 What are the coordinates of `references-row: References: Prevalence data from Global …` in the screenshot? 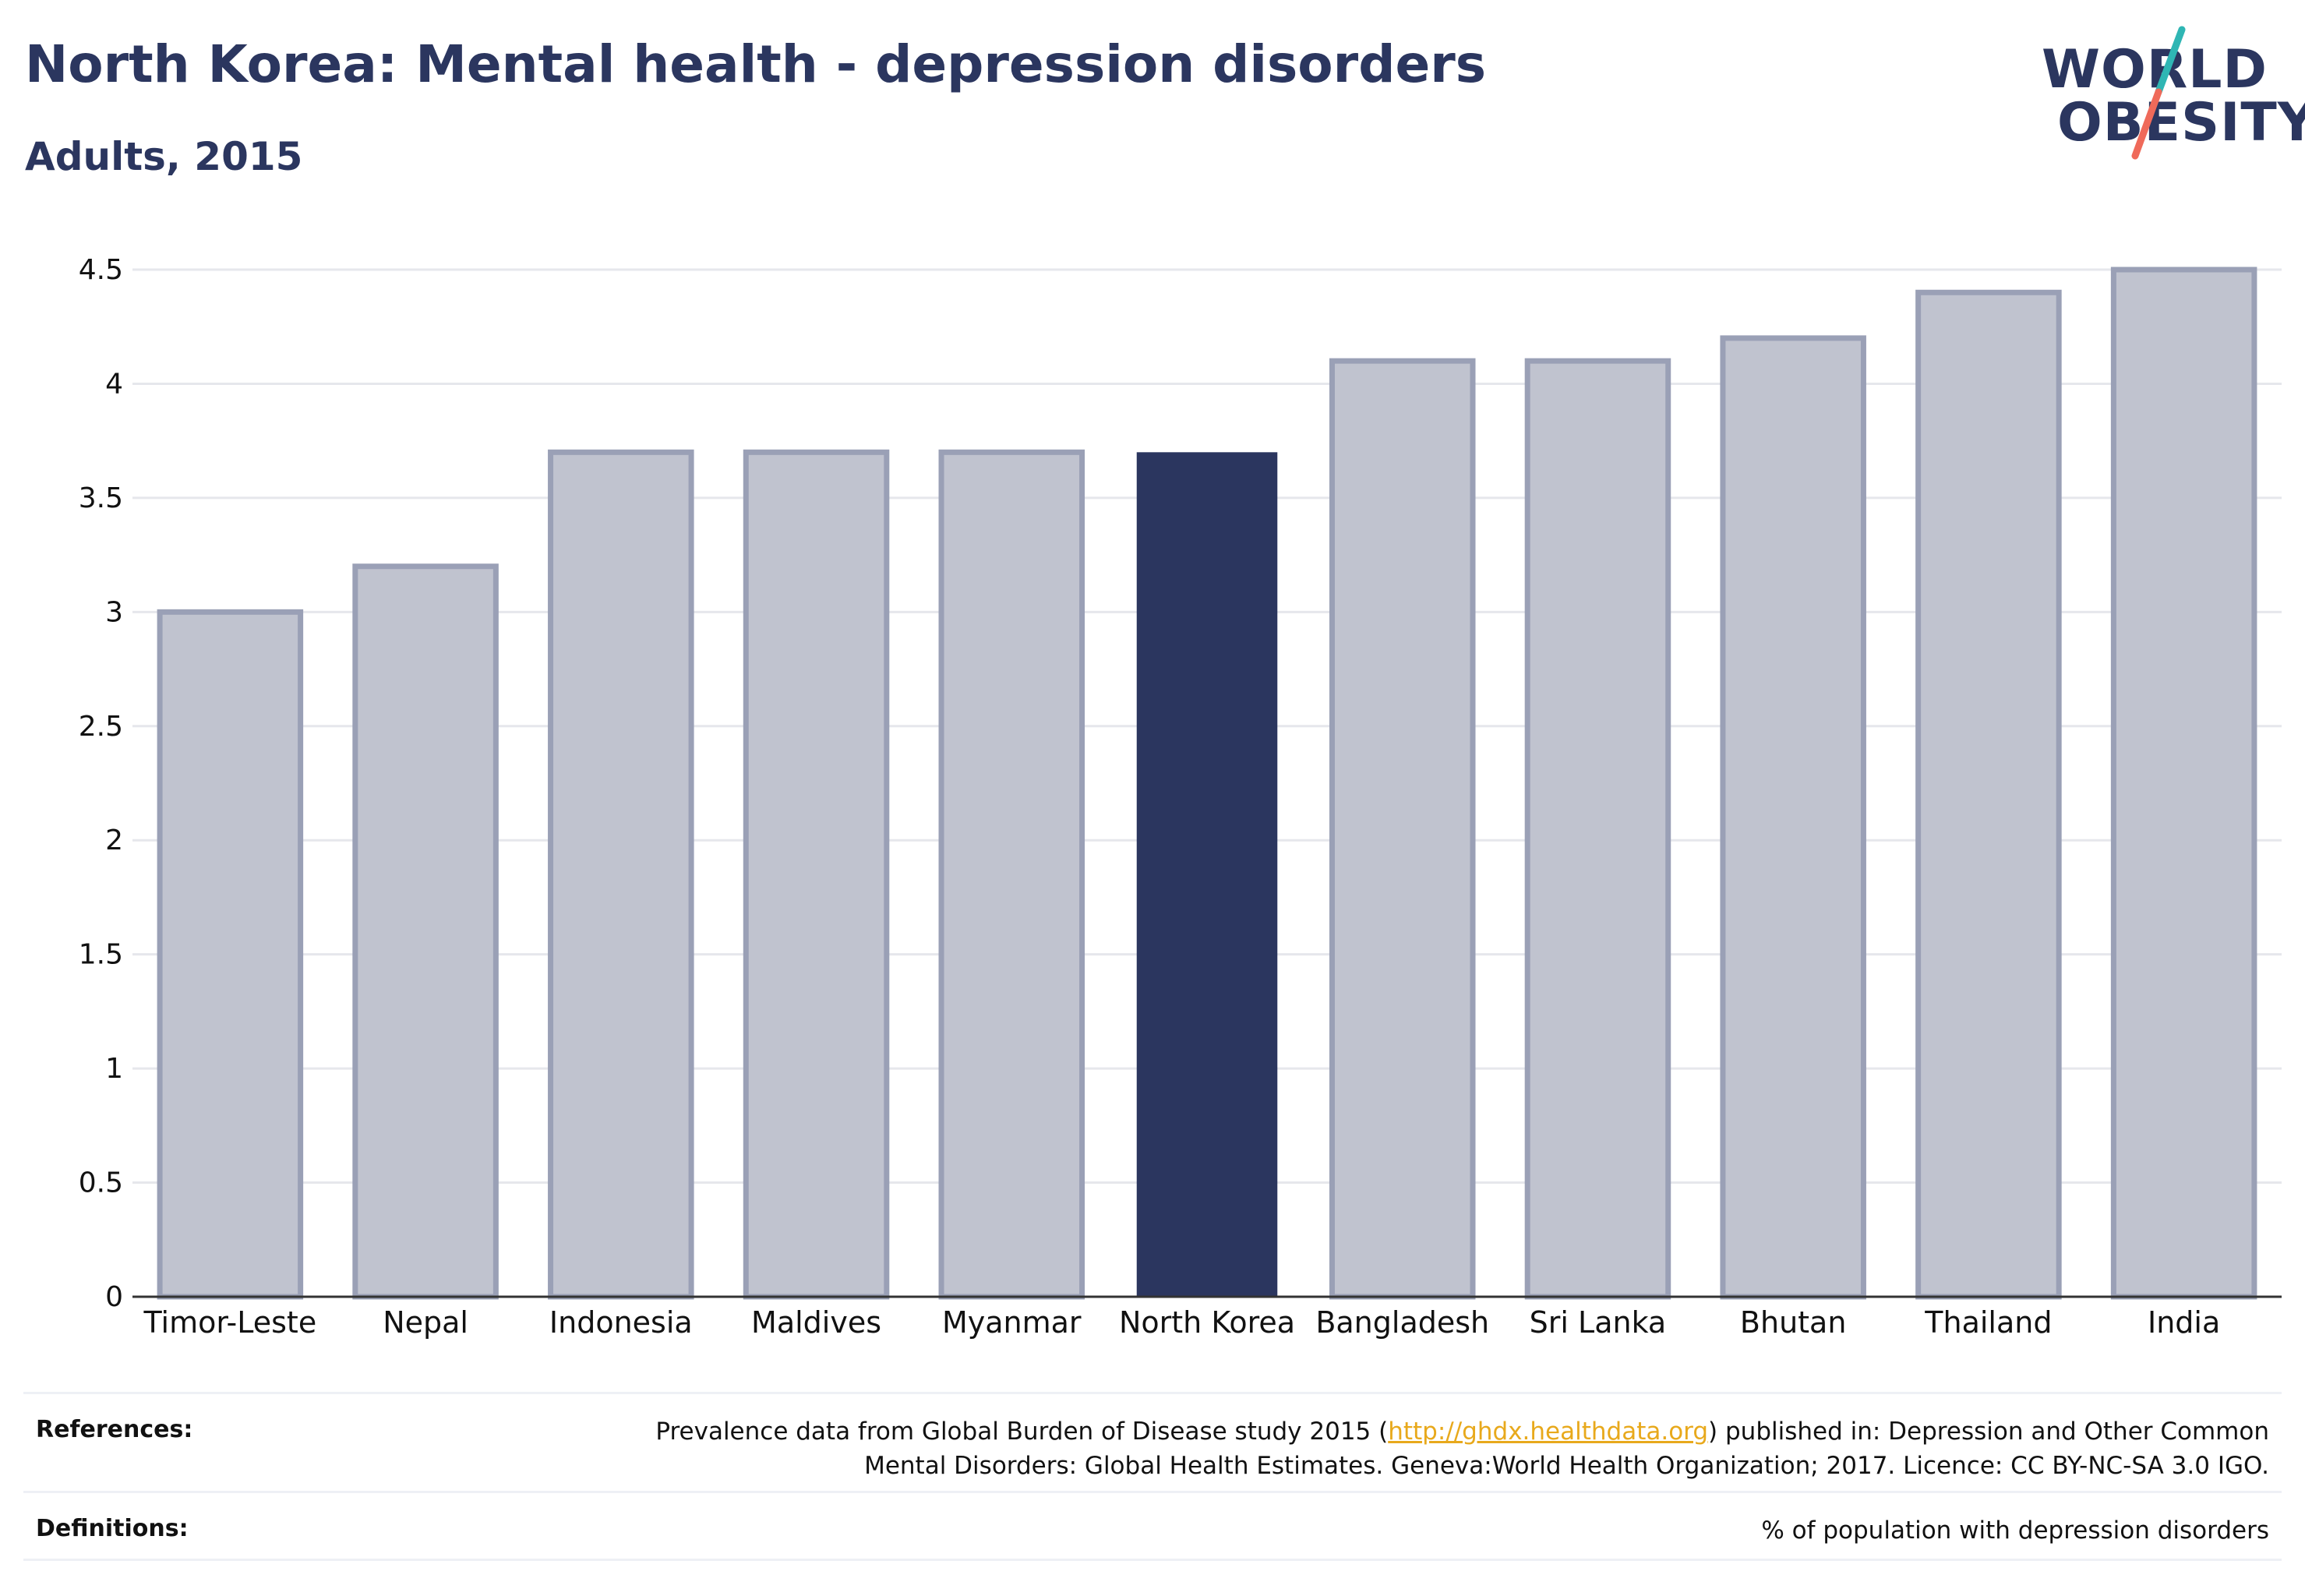 It's located at (1152, 1443).